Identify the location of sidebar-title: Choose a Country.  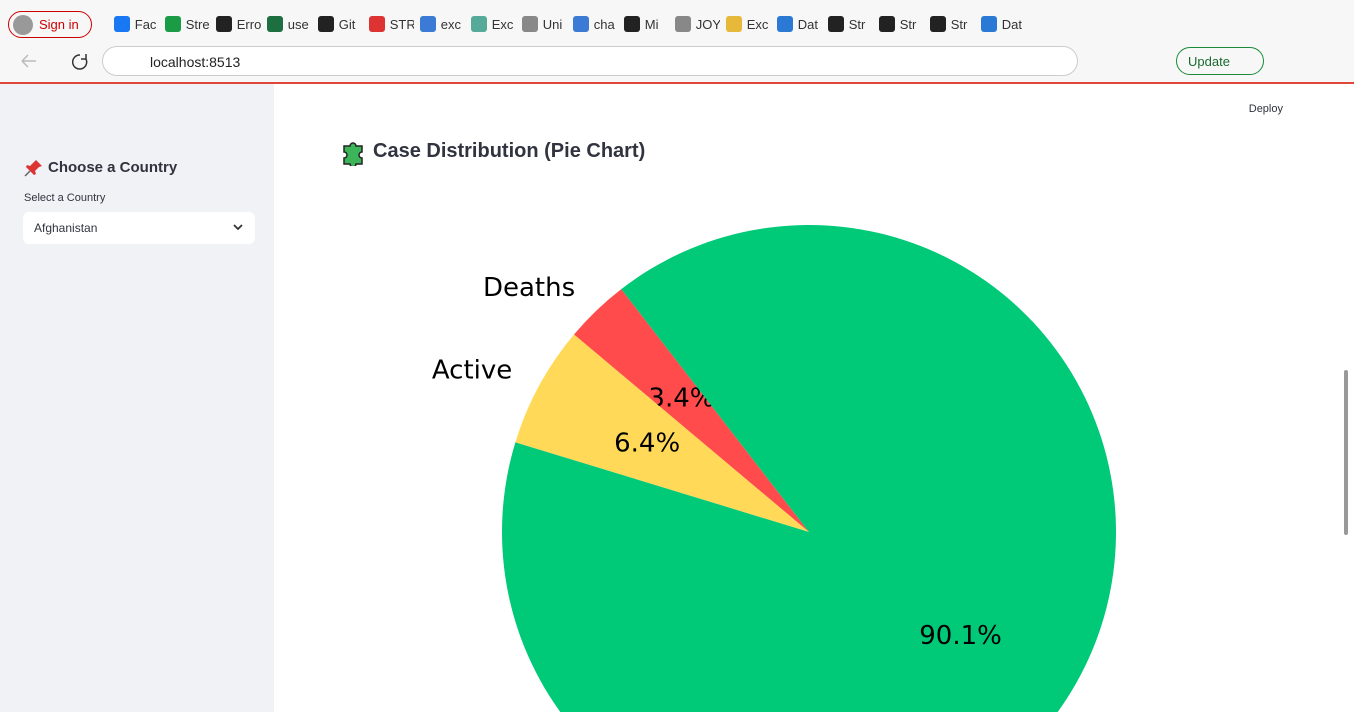
(113, 167).